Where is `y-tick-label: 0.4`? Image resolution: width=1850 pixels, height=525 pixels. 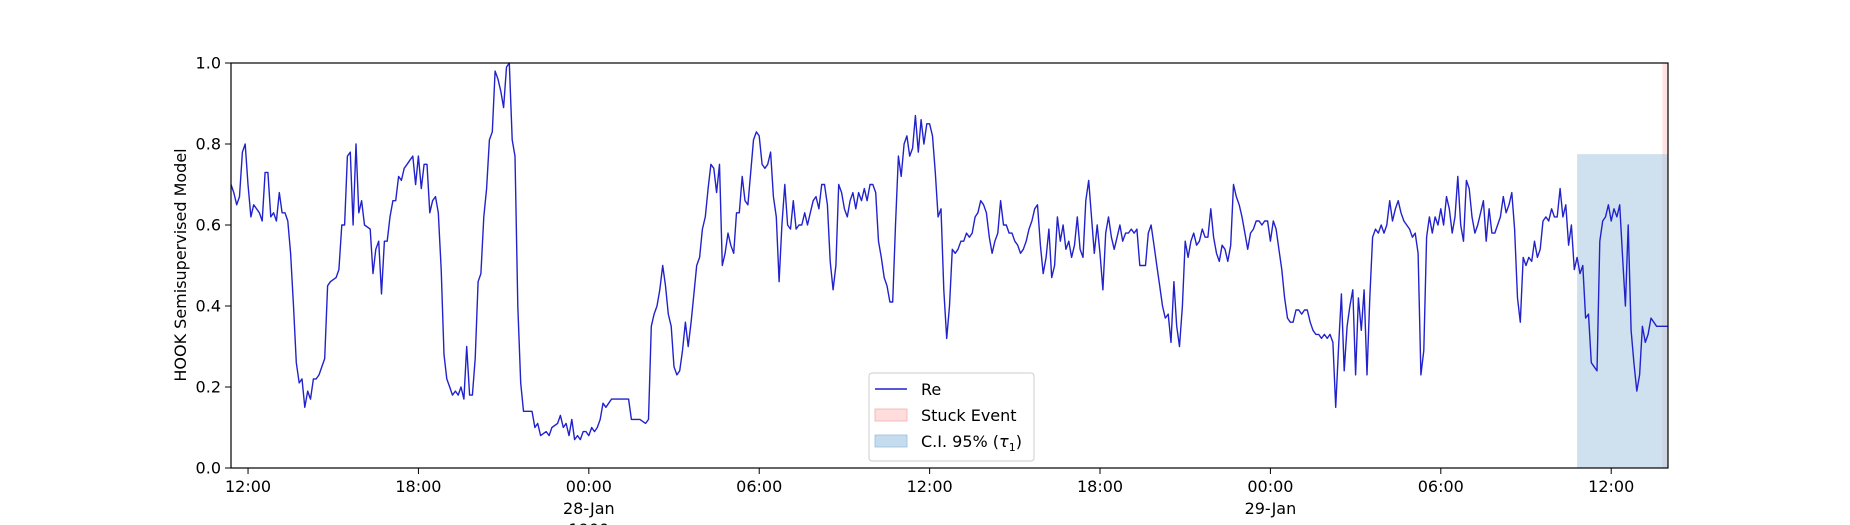
y-tick-label: 0.4 is located at coordinates (208, 306).